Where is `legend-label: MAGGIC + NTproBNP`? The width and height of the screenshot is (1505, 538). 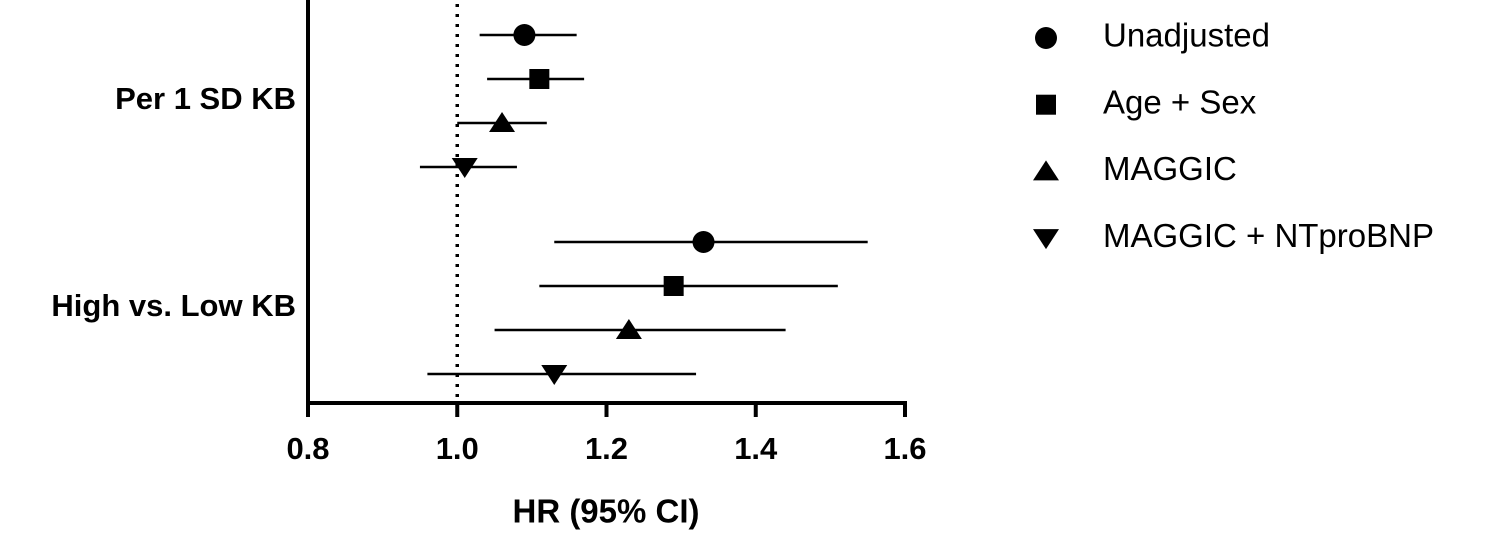
legend-label: MAGGIC + NTproBNP is located at coordinates (1268, 235).